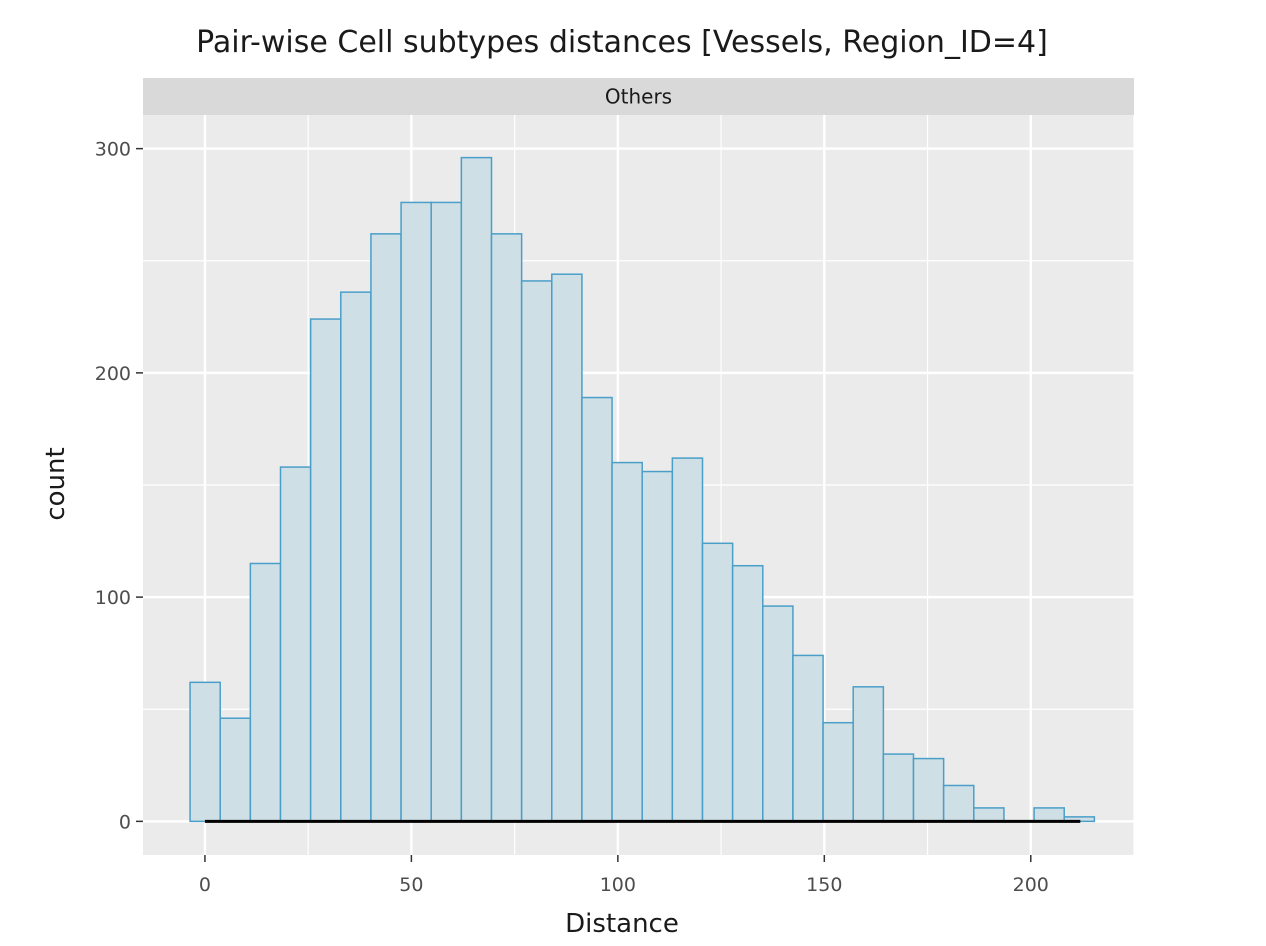 The height and width of the screenshot is (946, 1266). I want to click on x-tick-label: 0, so click(205, 885).